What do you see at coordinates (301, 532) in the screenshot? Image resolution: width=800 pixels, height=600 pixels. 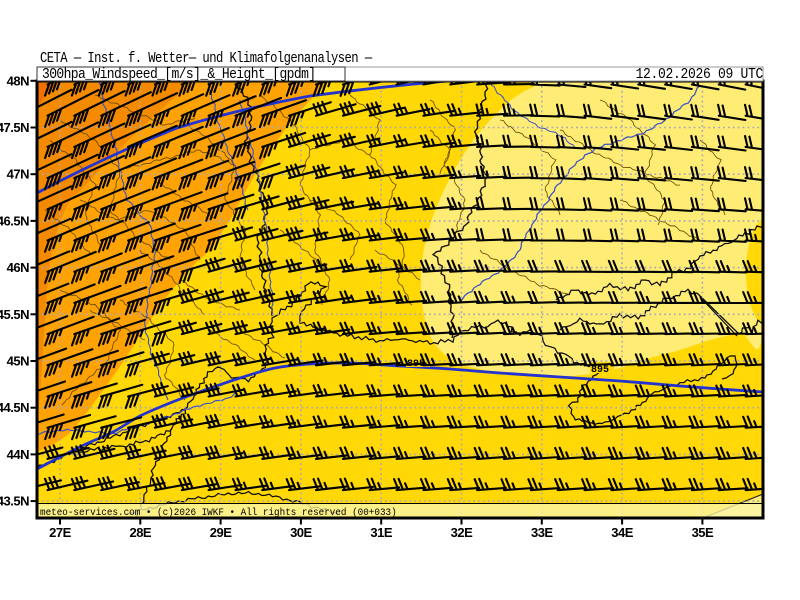 I see `svg-text: 30E` at bounding box center [301, 532].